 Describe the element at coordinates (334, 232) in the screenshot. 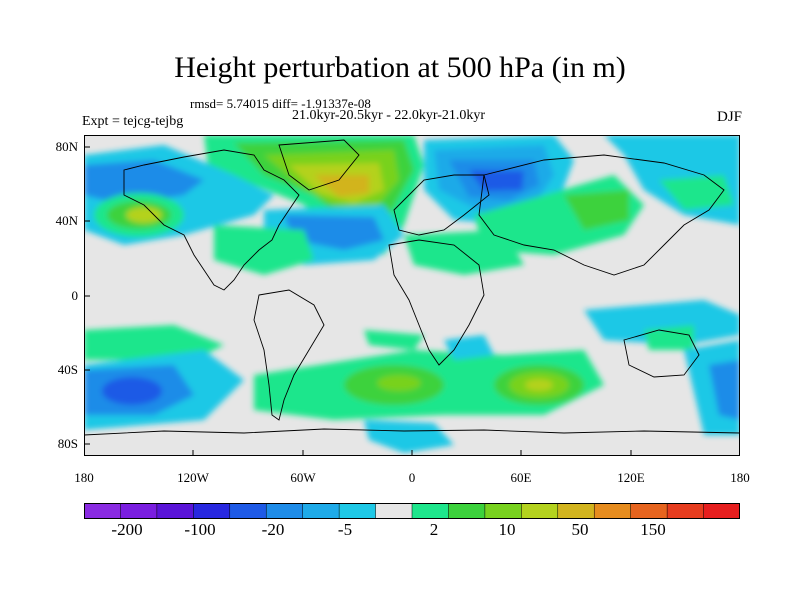

I see `contour-watlantic-blue` at that location.